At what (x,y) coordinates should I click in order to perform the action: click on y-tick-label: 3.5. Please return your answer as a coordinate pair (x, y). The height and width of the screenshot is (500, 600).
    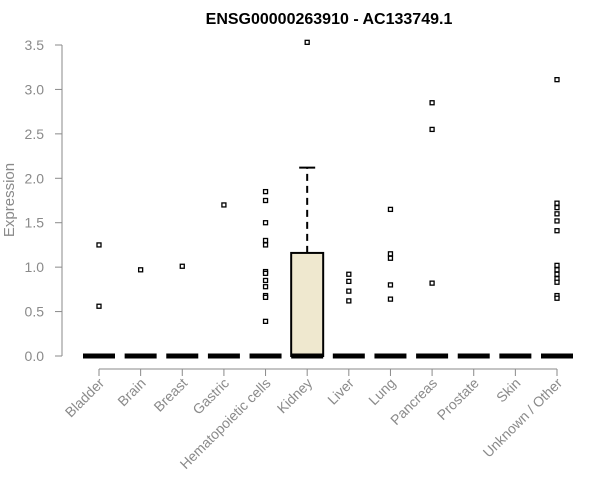
    Looking at the image, I should click on (35, 45).